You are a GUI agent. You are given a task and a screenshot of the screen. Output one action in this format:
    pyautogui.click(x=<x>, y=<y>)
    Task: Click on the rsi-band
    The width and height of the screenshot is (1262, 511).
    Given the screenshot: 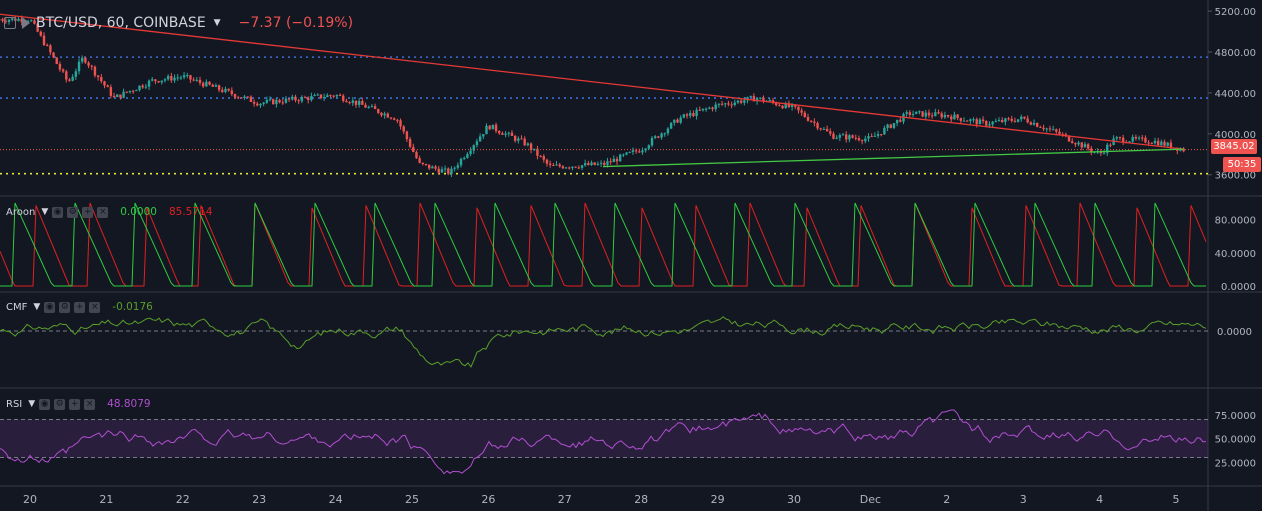 What is the action you would take?
    pyautogui.click(x=604, y=438)
    